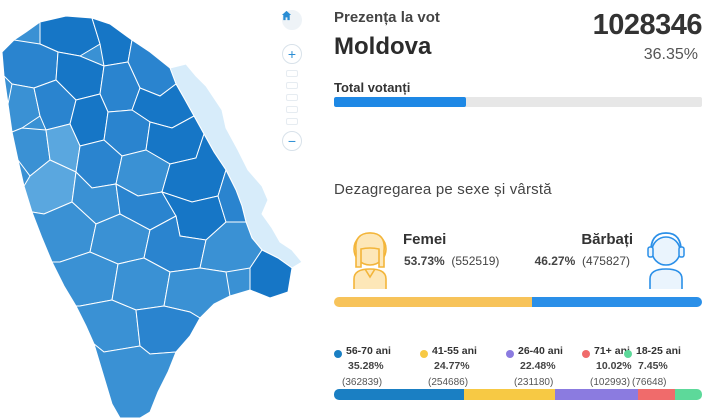 The width and height of the screenshot is (708, 420). Describe the element at coordinates (647, 25) in the screenshot. I see `total-voters-count: 1028346` at that location.